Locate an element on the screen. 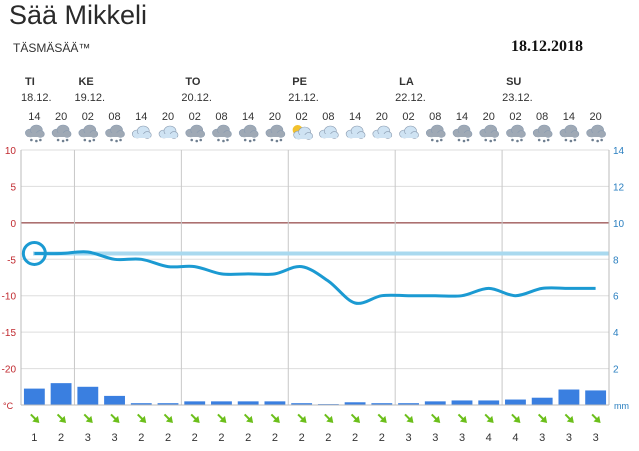 Image resolution: width=639 pixels, height=451 pixels. day-name: PE is located at coordinates (299, 82).